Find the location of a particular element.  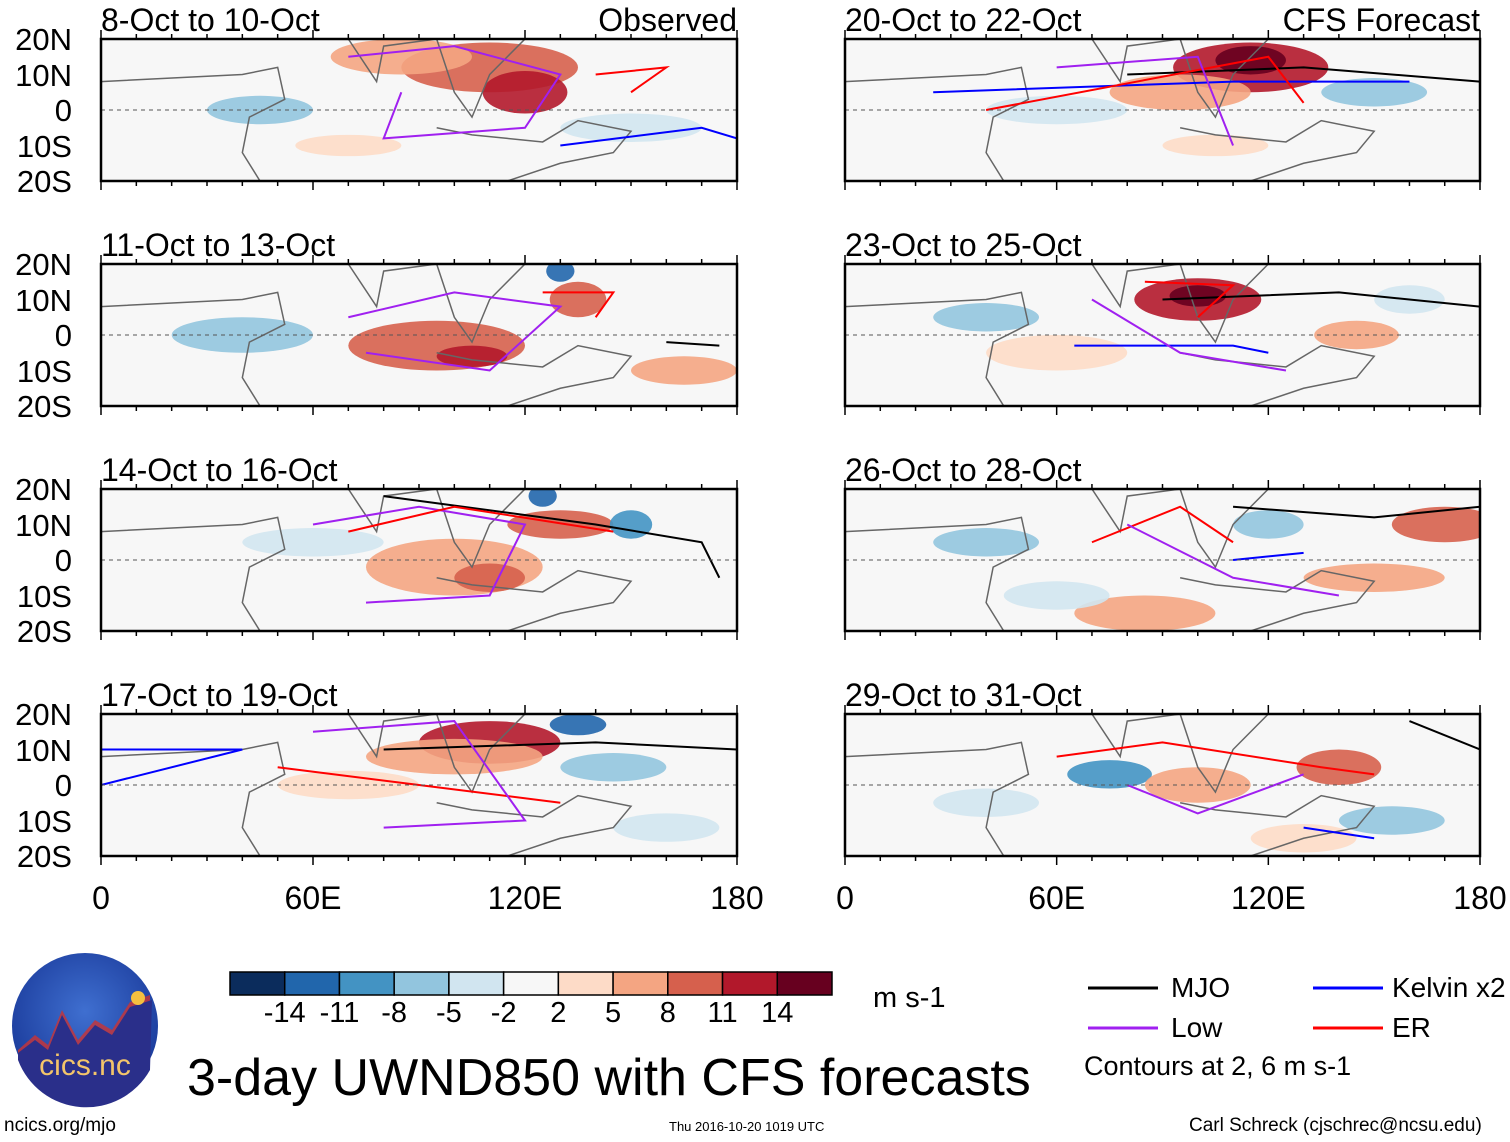

legend-label-er: ER is located at coordinates (1411, 1027).